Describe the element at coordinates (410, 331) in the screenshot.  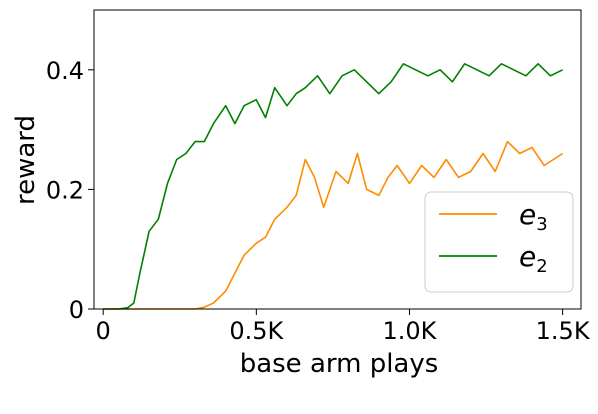
I see `x-tick-label: 1.0K` at that location.